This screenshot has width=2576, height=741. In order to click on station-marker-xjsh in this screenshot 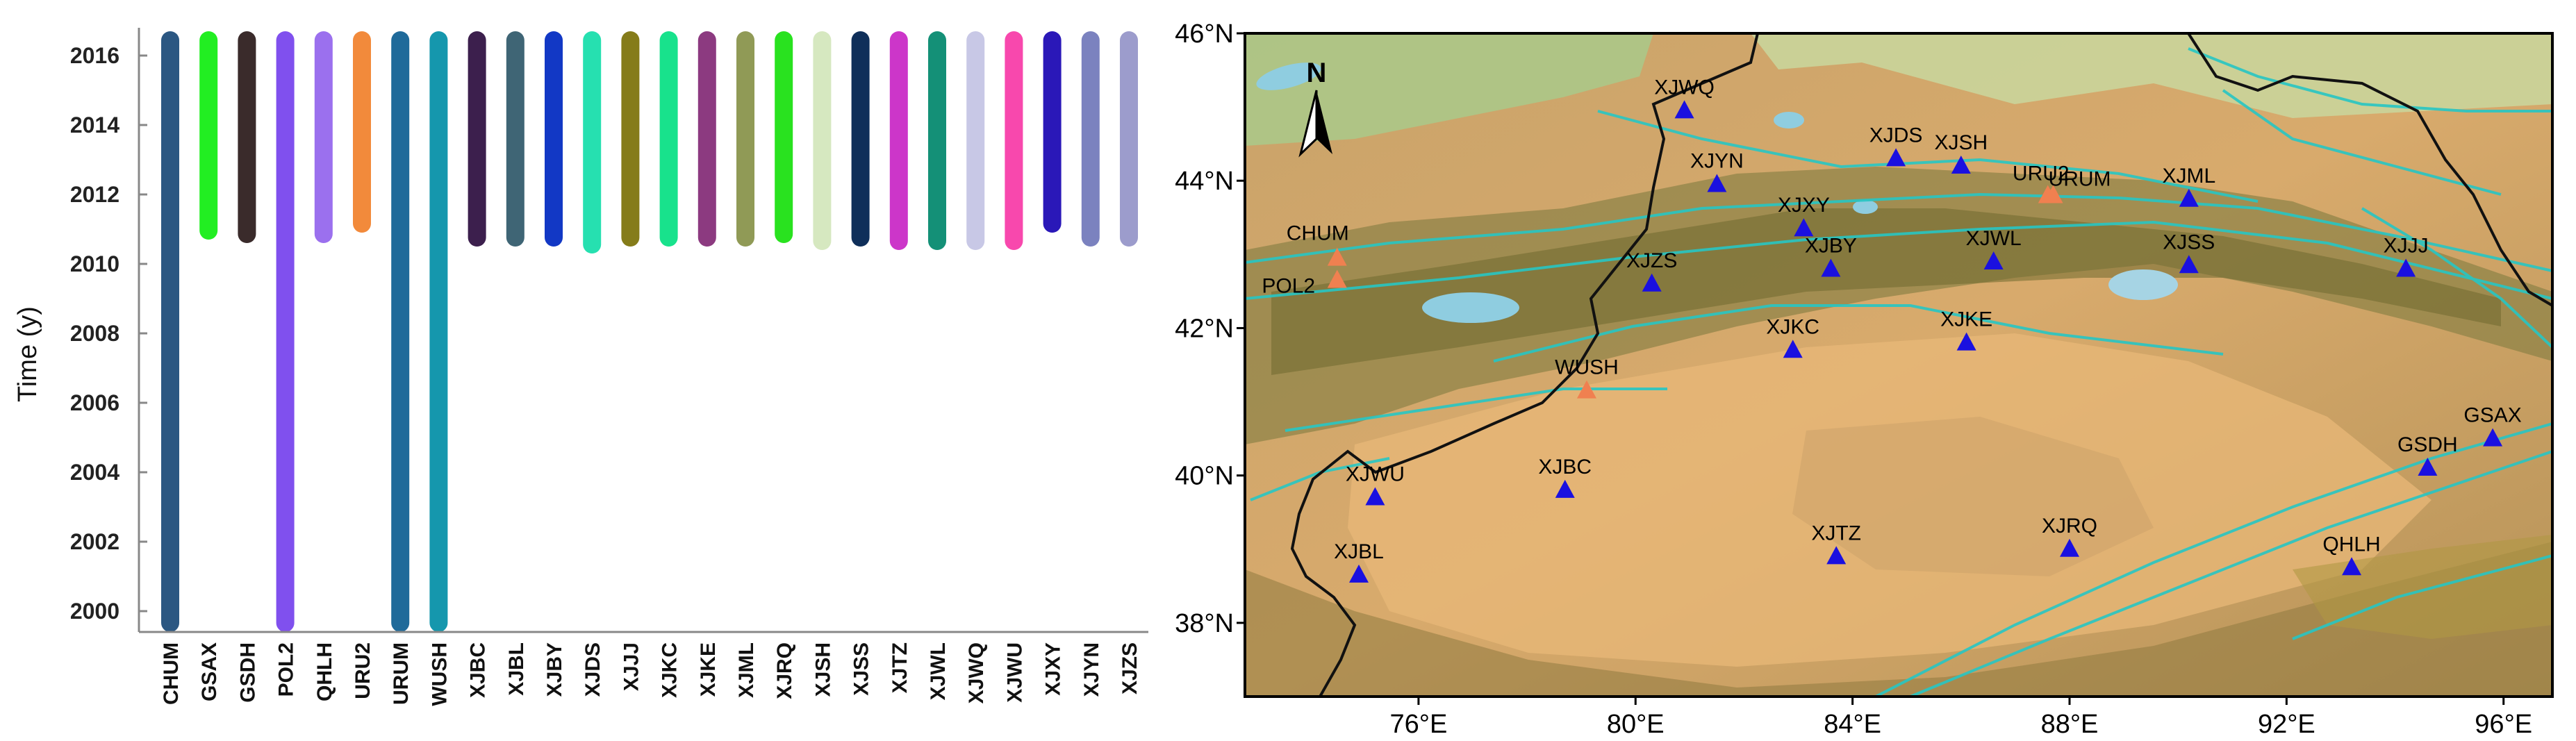, I will do `click(1961, 165)`.